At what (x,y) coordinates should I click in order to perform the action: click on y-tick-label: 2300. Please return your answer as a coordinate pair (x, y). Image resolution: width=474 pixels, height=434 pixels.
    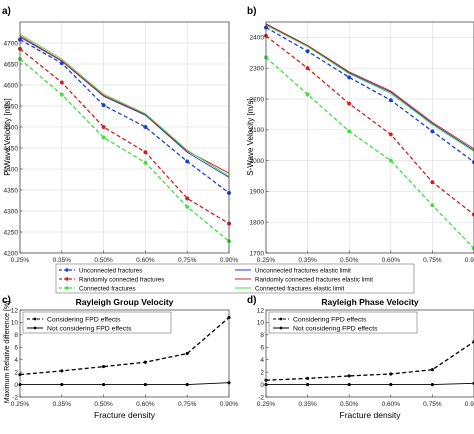
    Looking at the image, I should click on (257, 69).